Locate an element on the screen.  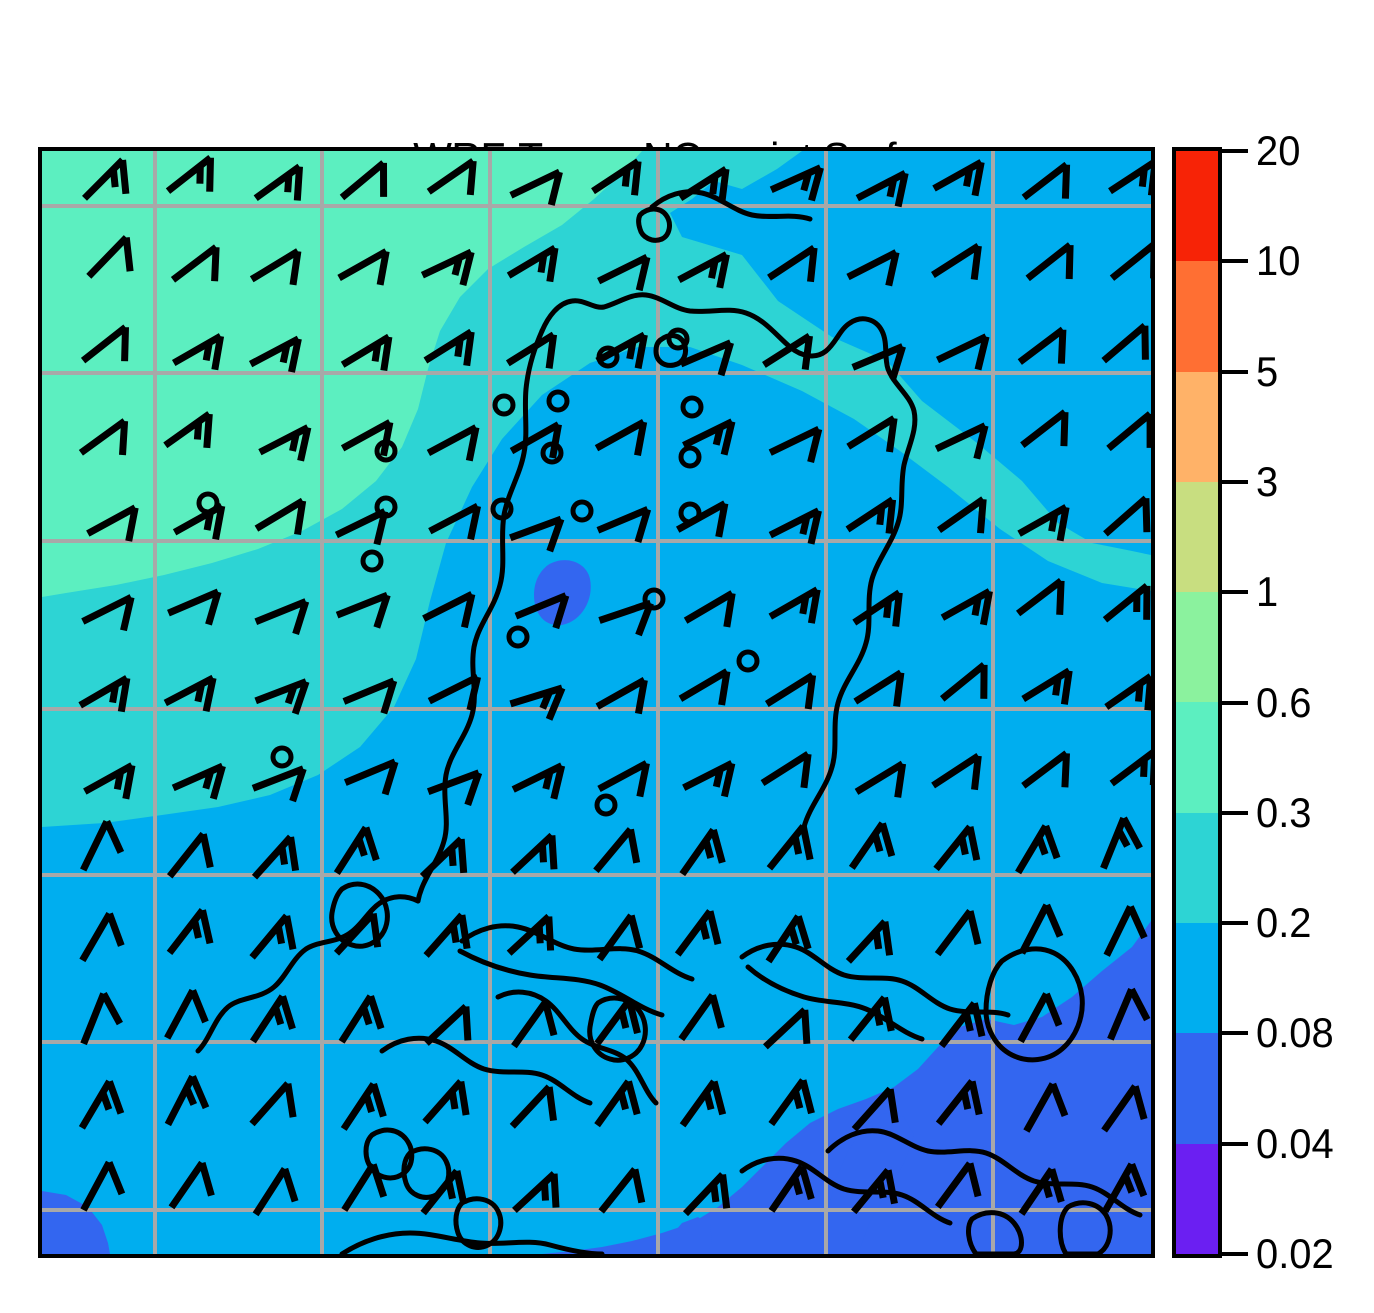
coastline-west-island-inner is located at coordinates (359, 915).